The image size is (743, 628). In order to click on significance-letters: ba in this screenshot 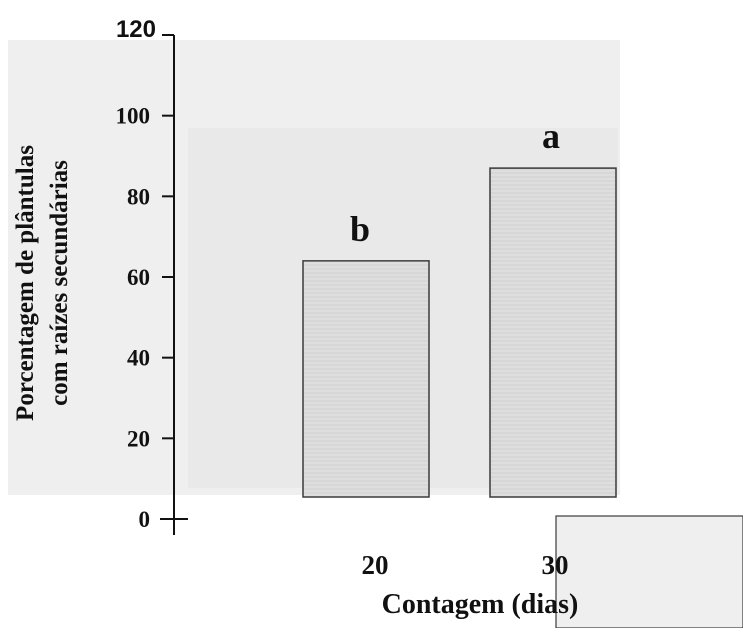, I will do `click(455, 182)`.